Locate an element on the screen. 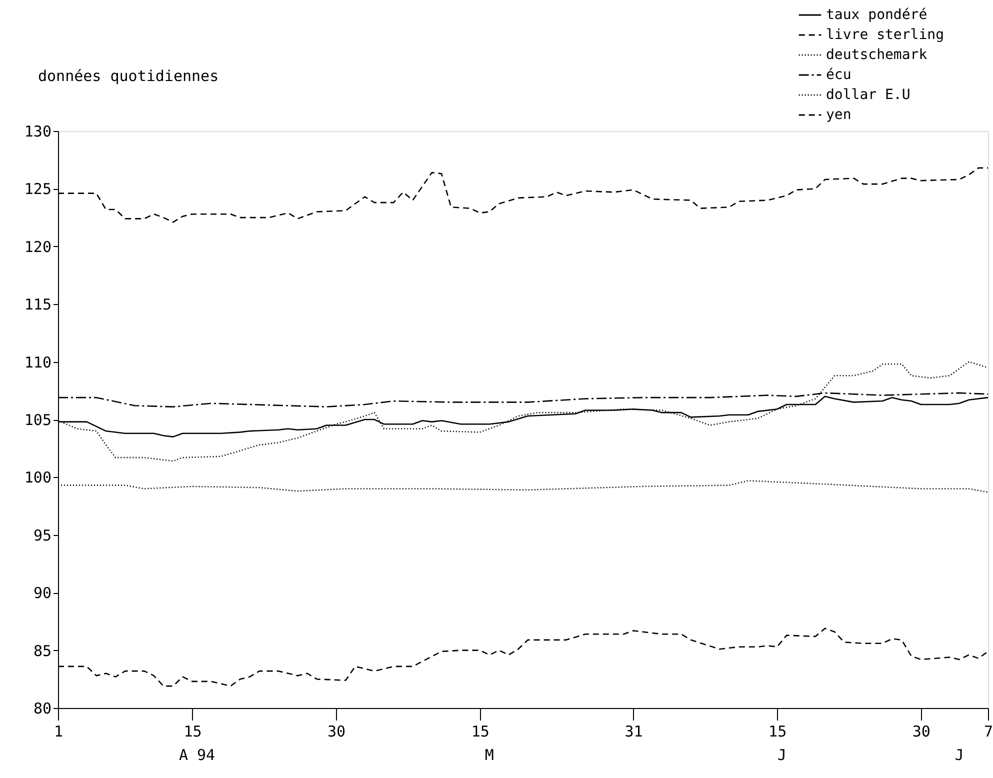  legend-label: deutschemark is located at coordinates (877, 55).